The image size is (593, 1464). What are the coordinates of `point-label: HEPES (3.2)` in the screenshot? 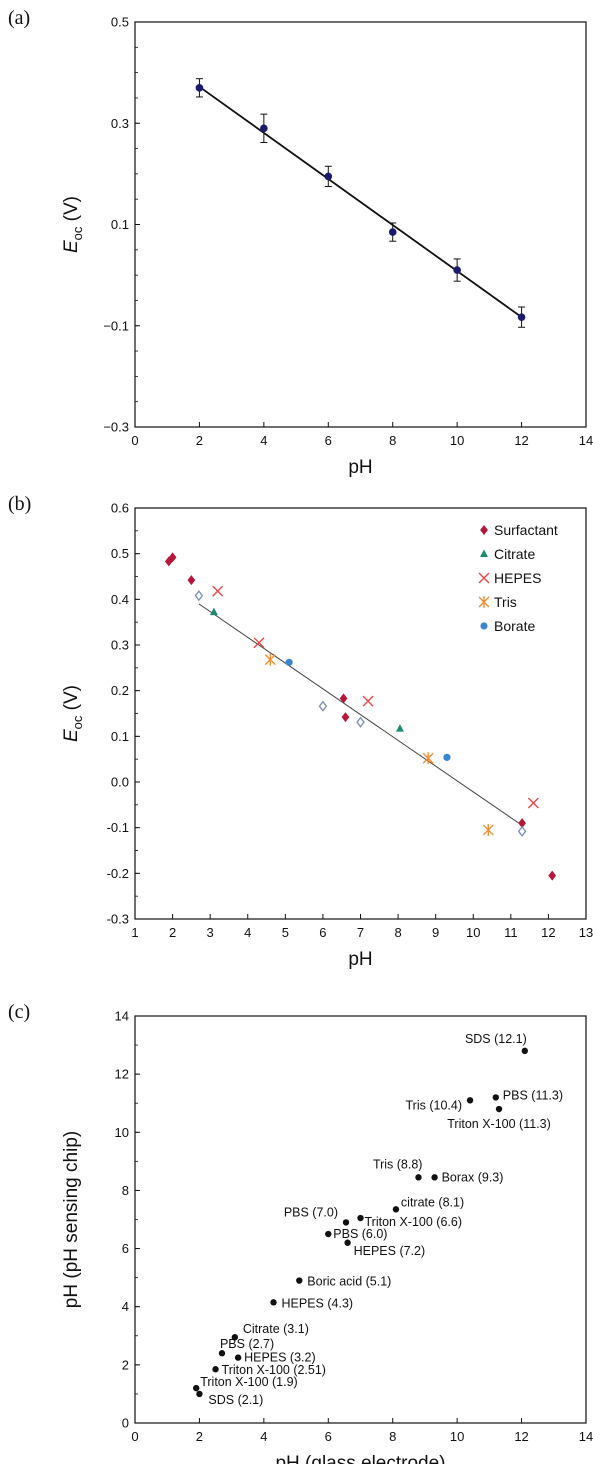 It's located at (280, 1358).